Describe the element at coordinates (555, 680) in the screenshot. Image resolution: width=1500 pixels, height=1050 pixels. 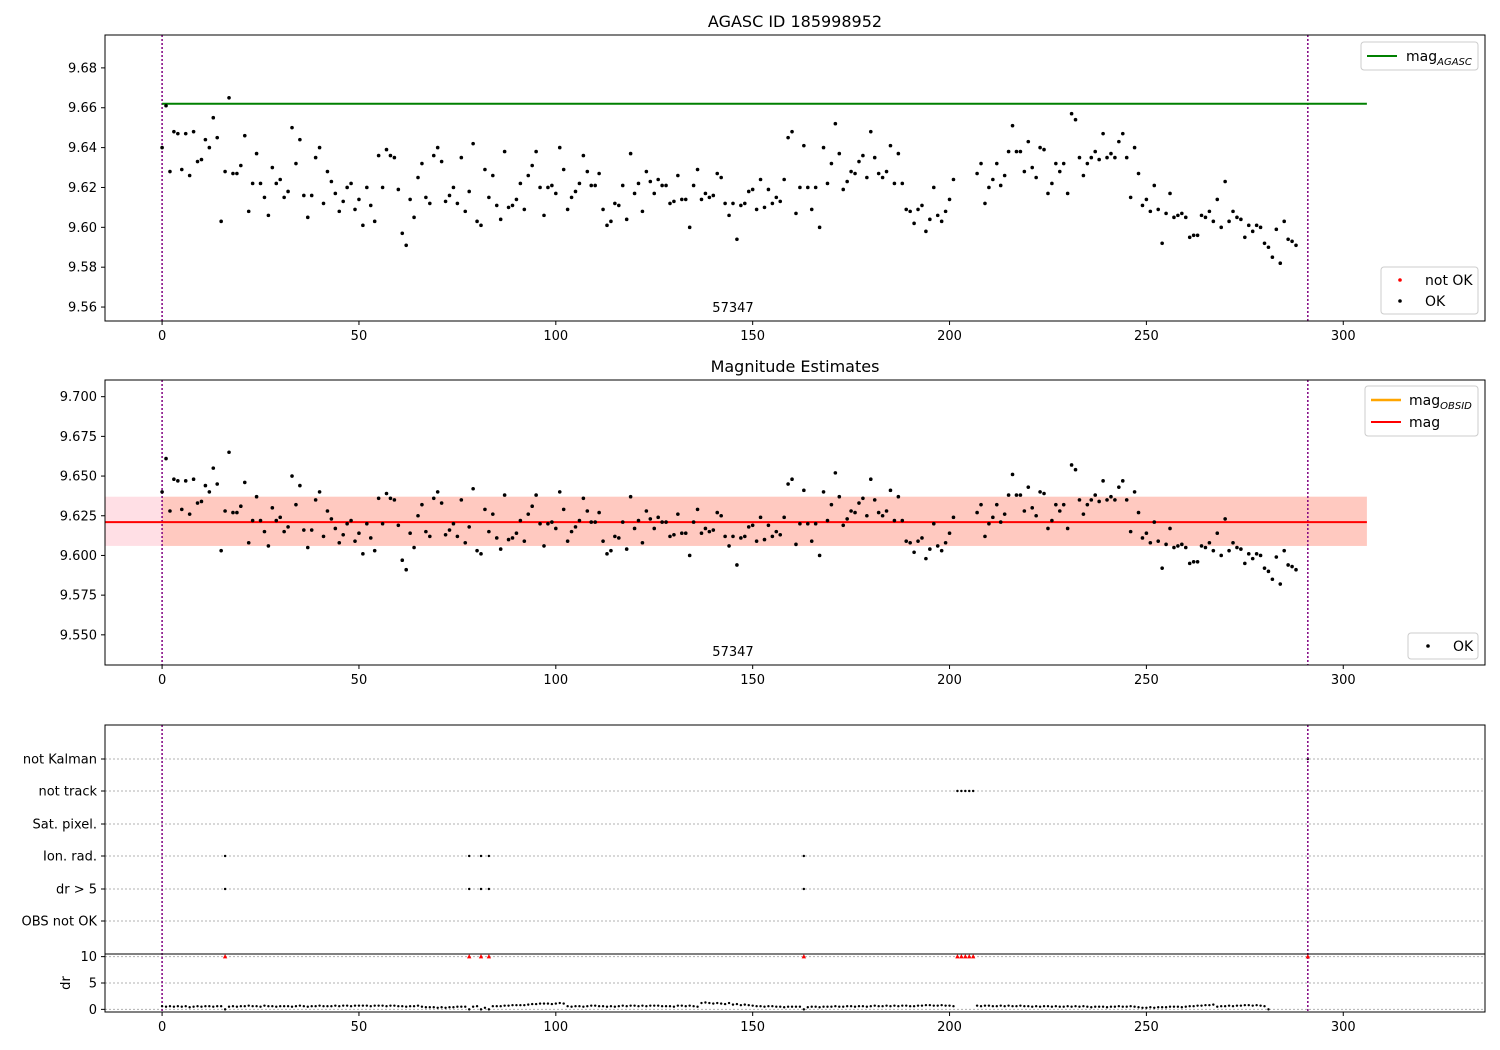
I see `x-tick-label: 100` at that location.